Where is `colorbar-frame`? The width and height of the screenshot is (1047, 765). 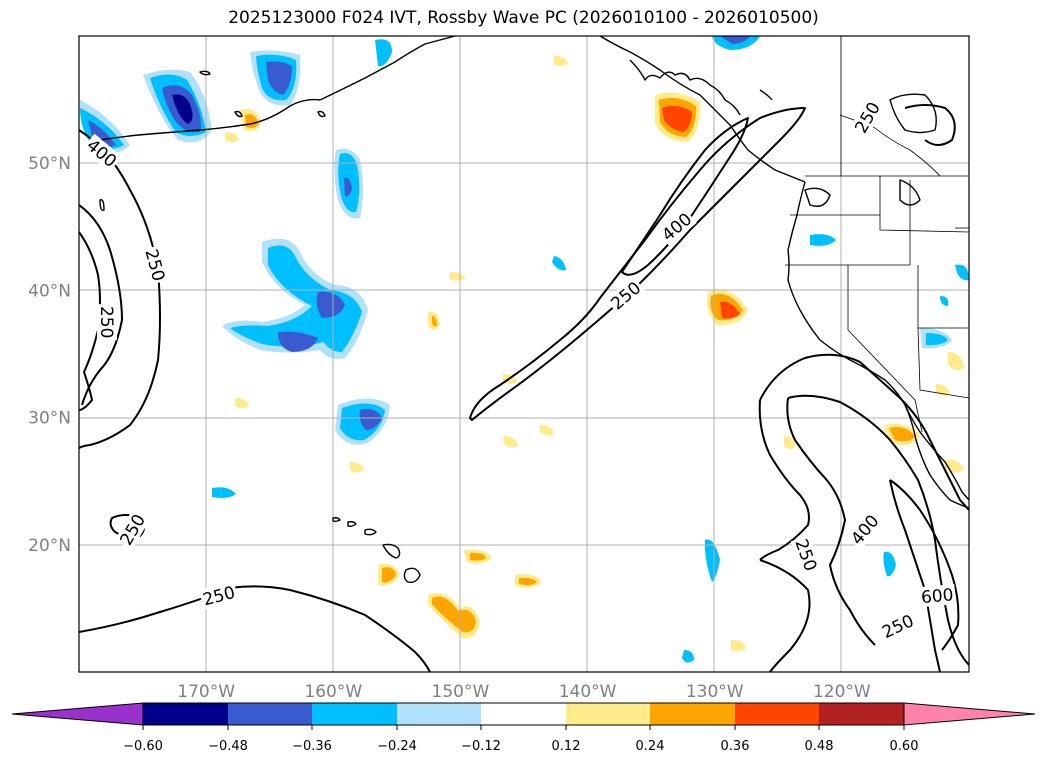
colorbar-frame is located at coordinates (523, 714).